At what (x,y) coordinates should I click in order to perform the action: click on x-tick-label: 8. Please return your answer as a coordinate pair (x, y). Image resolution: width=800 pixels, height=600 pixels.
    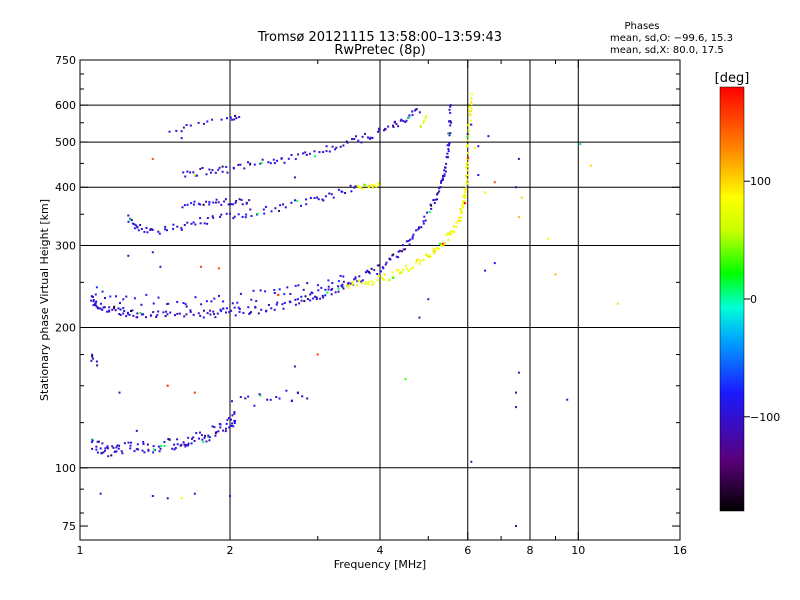
    Looking at the image, I should click on (530, 550).